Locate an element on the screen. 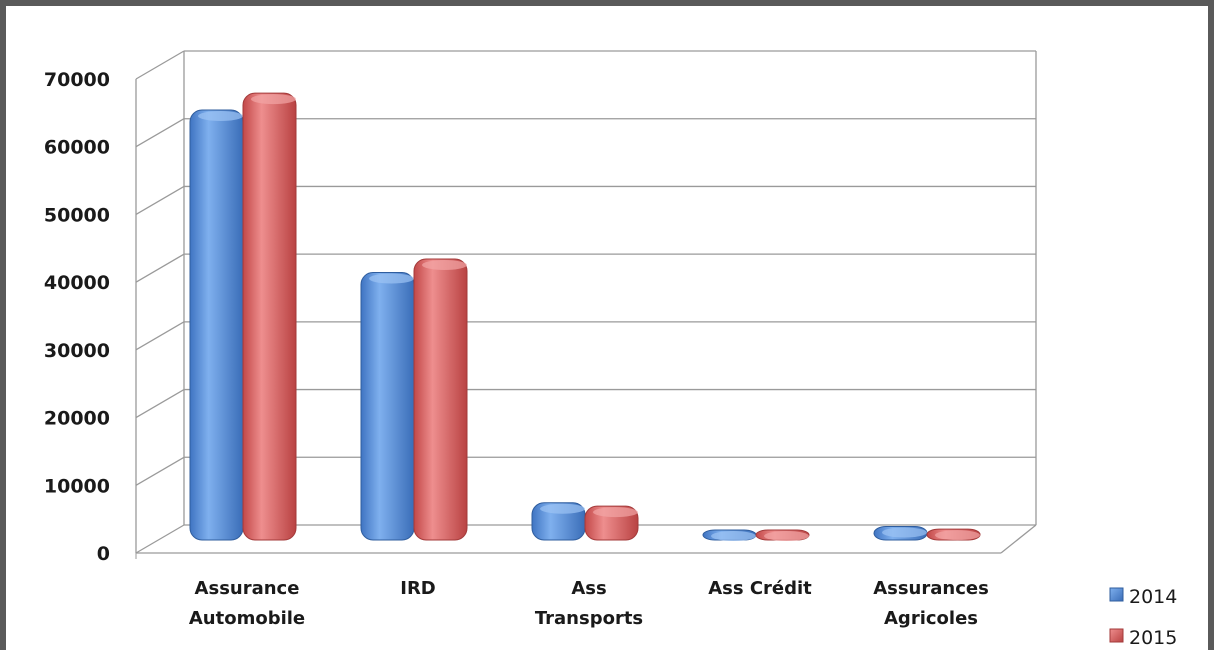 Image resolution: width=1214 pixels, height=656 pixels. floor-right-edge is located at coordinates (1018, 539).